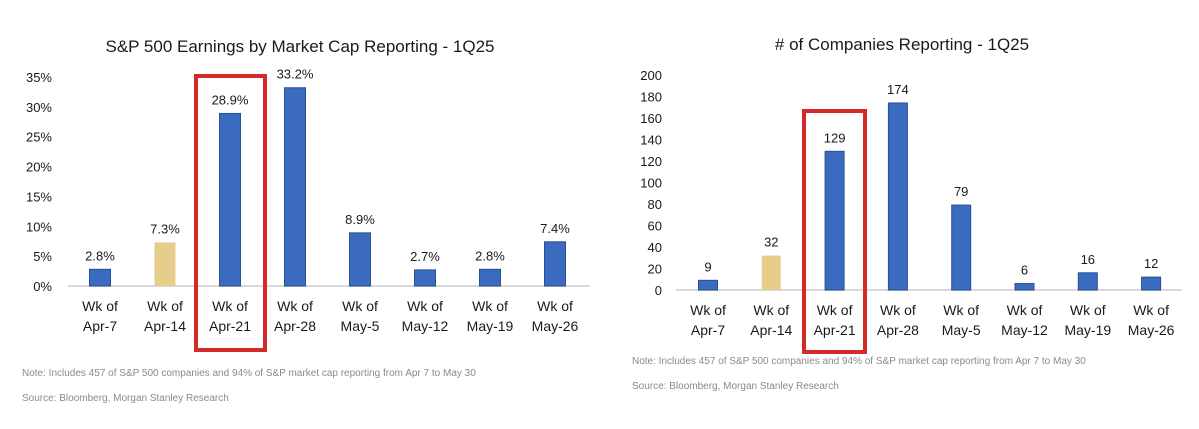 This screenshot has height=429, width=1199. Describe the element at coordinates (39, 137) in the screenshot. I see `y-tick-label: 25%` at that location.